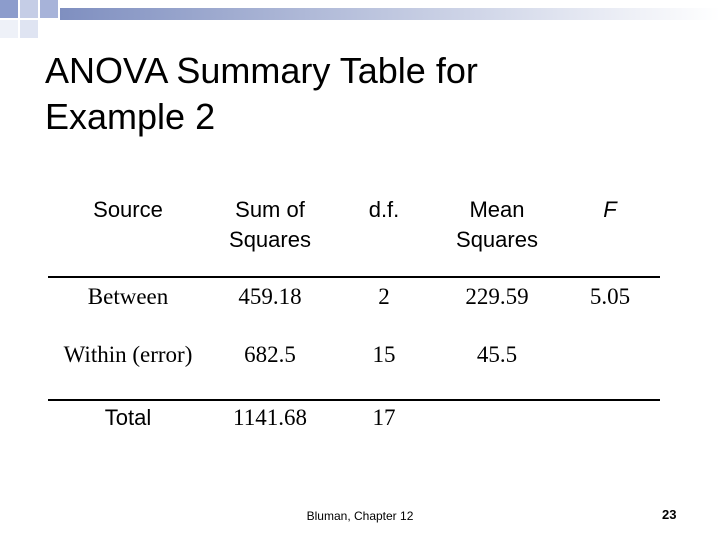 The width and height of the screenshot is (720, 540). I want to click on column-header: F, so click(610, 209).